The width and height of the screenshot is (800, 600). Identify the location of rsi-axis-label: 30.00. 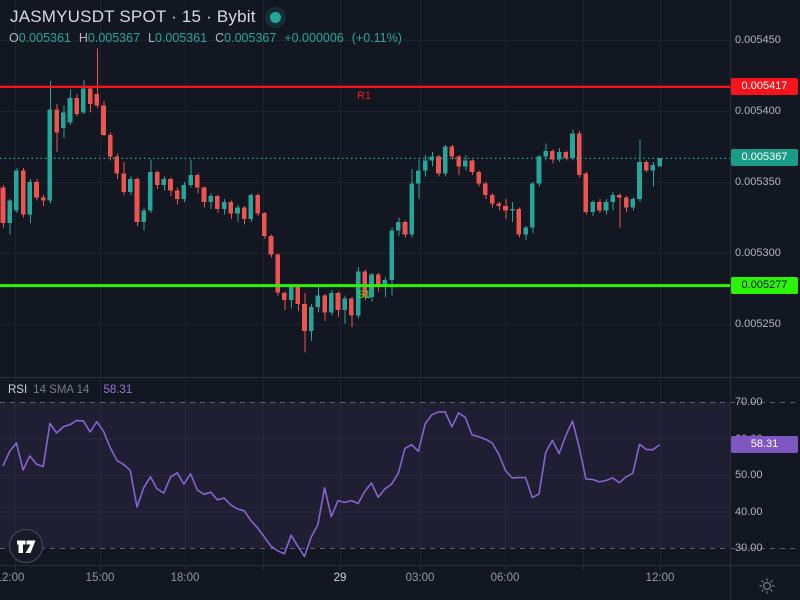
(749, 548).